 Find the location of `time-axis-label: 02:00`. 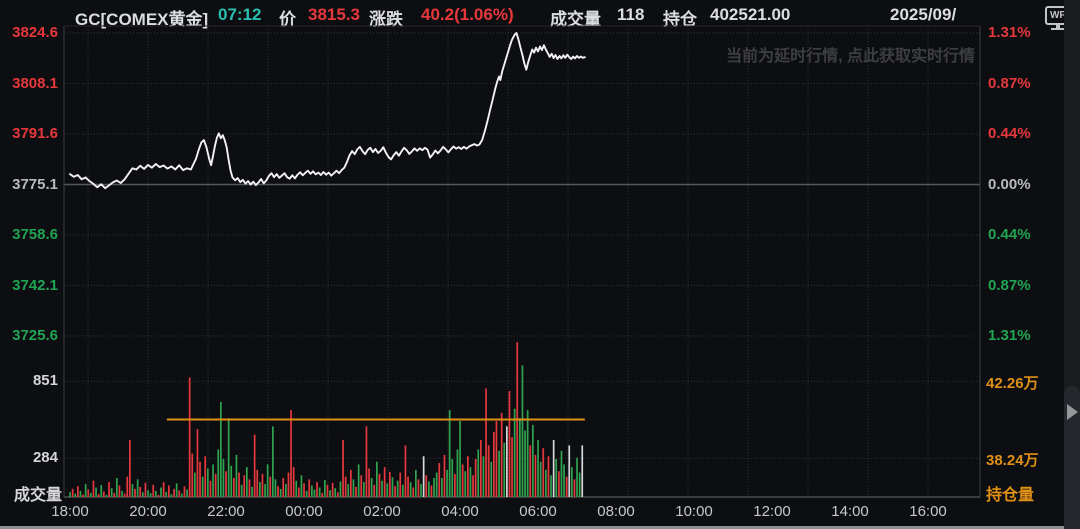

time-axis-label: 02:00 is located at coordinates (382, 511).